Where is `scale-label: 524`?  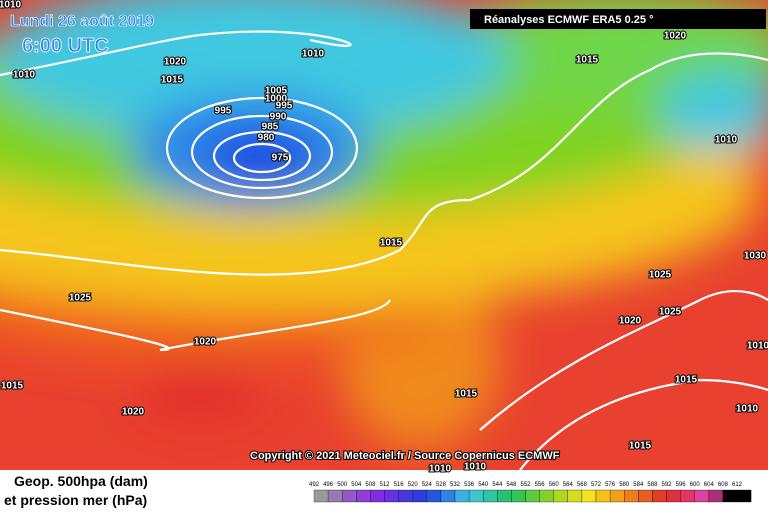
scale-label: 524 is located at coordinates (427, 485).